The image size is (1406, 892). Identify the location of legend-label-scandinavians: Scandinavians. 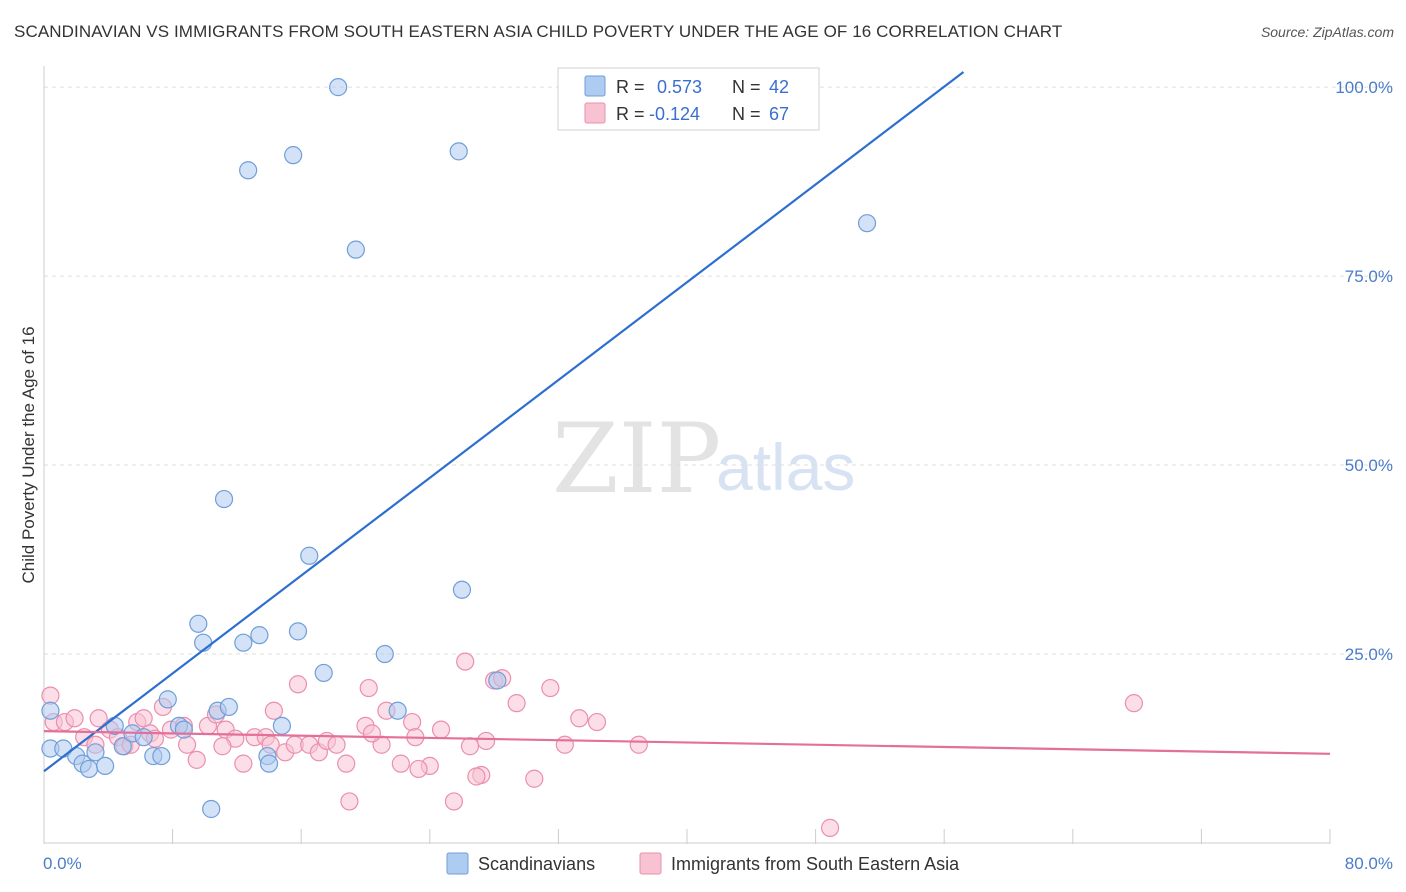
(536, 864).